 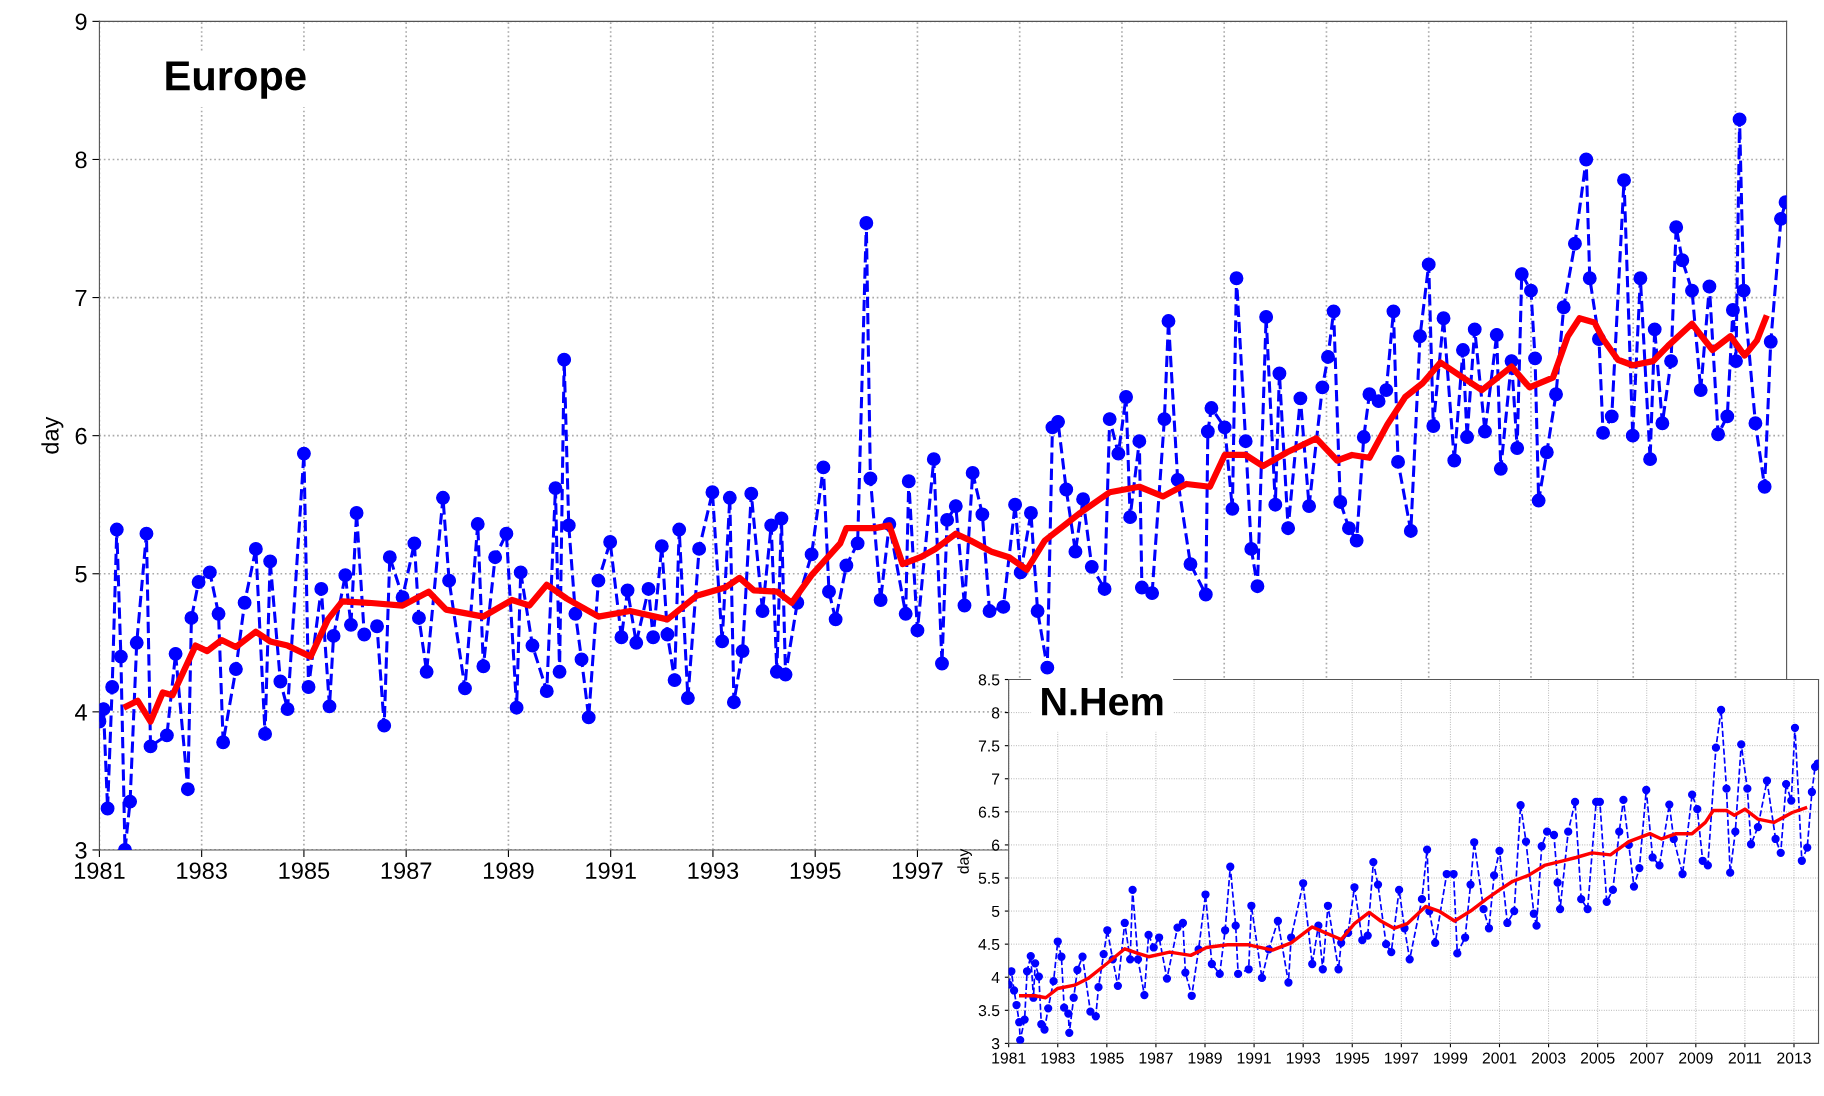 I want to click on y-tick-label: 8.5, so click(x=989, y=680).